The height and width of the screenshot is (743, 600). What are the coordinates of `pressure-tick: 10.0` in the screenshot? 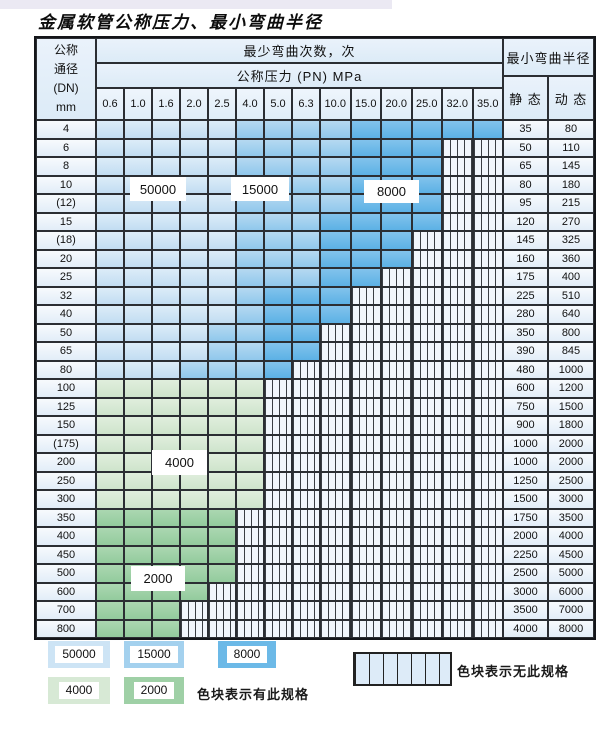 It's located at (335, 104).